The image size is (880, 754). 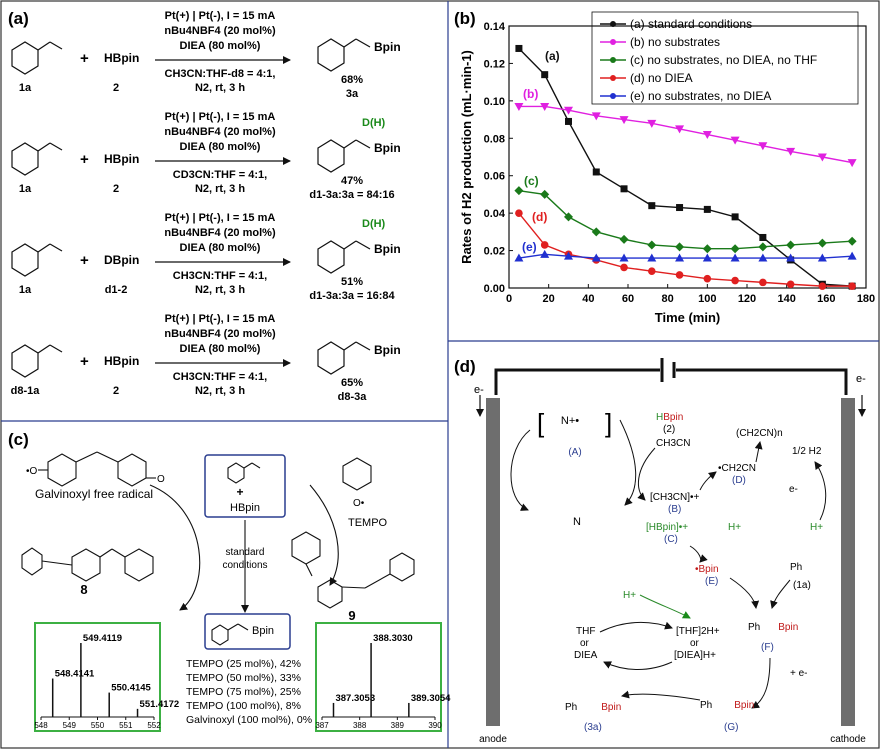 I want to click on ms-tick-label: 550, so click(x=98, y=725).